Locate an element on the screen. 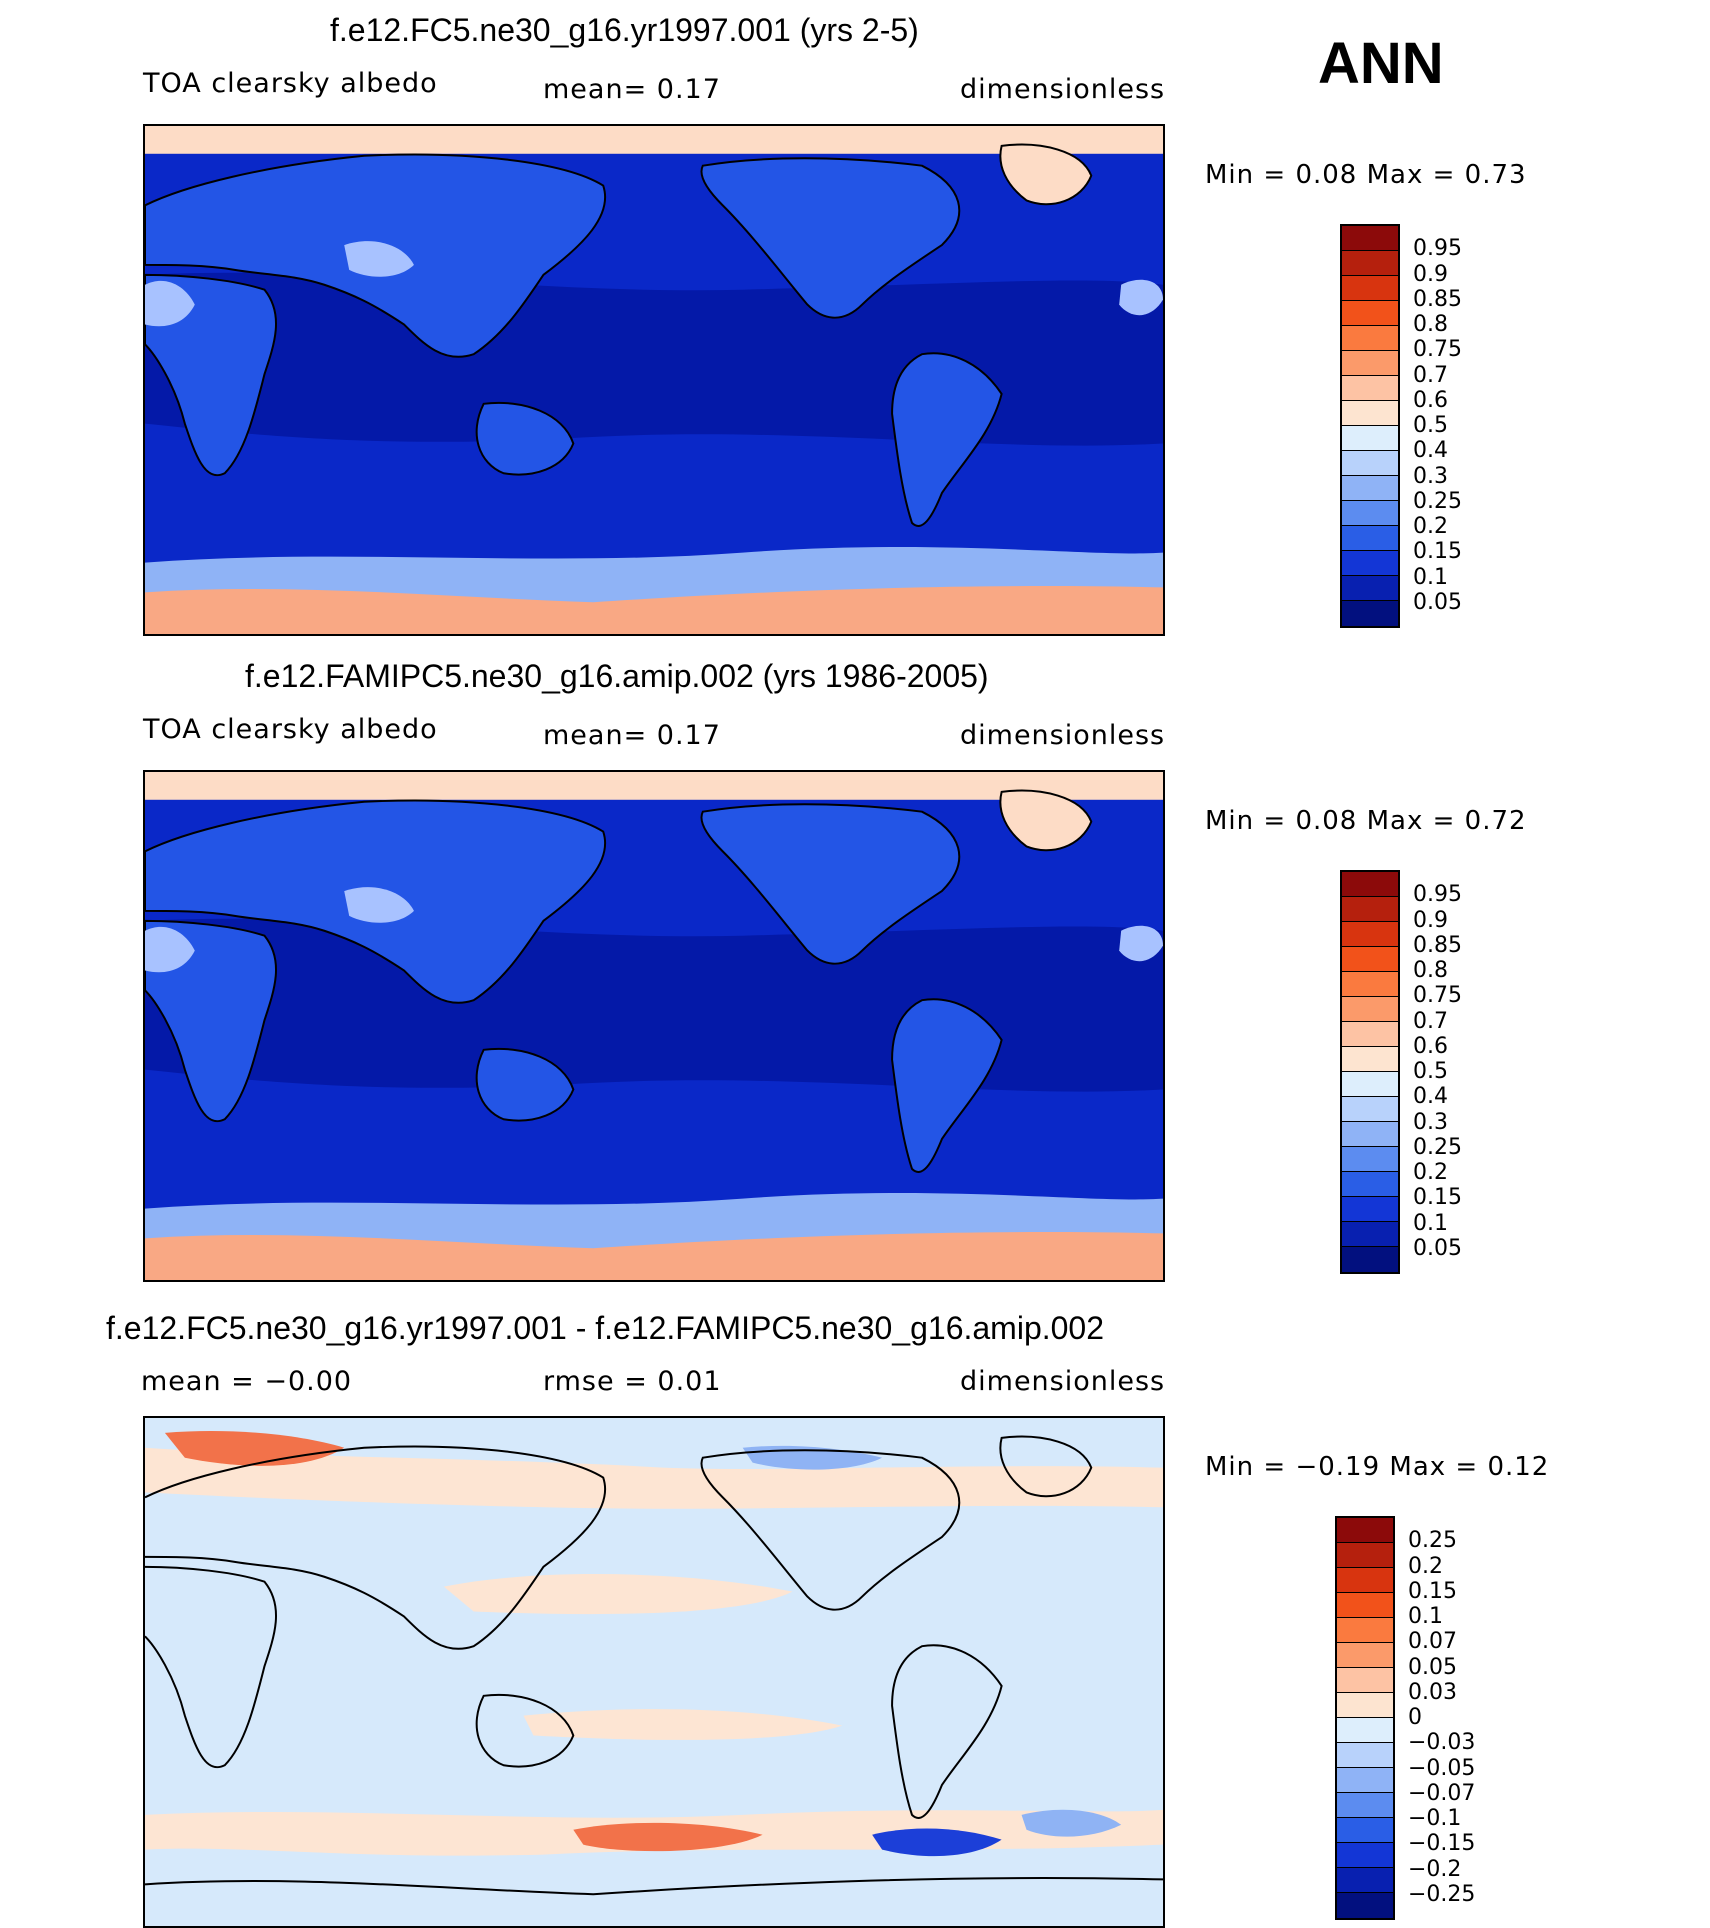  colorbar-label: −0.1 is located at coordinates (1435, 1818).